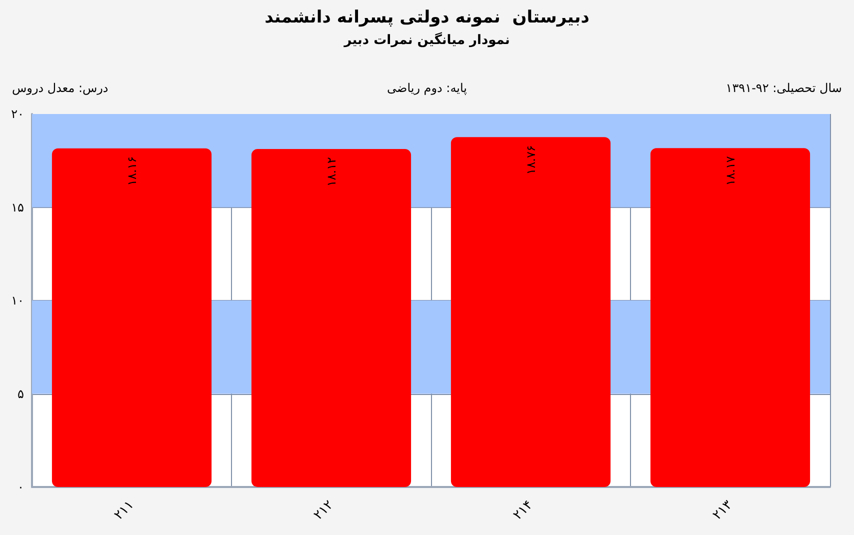 The image size is (854, 535). I want to click on text: سال تحصیلی: ۹۲-۱۳۹۱, so click(784, 88).